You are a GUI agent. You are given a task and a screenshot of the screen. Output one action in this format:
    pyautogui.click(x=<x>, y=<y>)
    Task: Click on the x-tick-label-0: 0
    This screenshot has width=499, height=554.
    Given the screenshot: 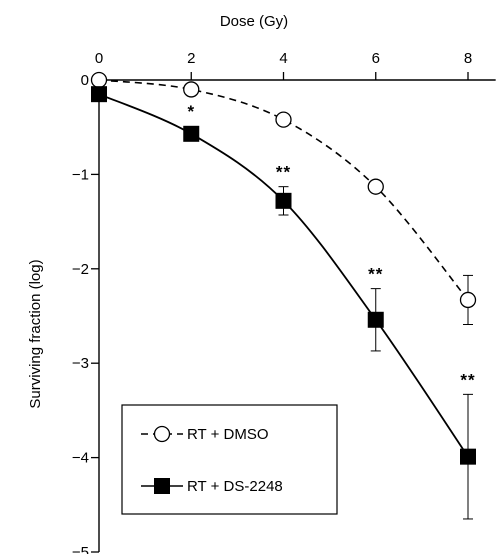 What is the action you would take?
    pyautogui.click(x=99, y=58)
    